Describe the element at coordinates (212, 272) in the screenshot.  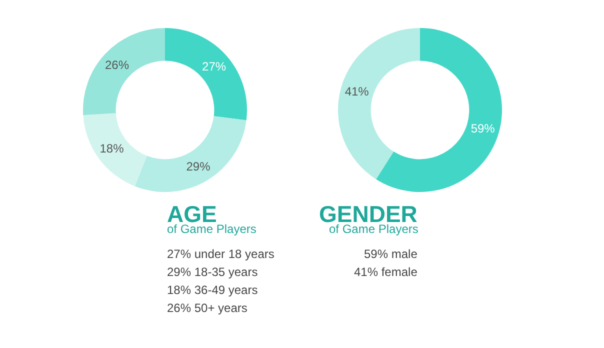
I see `text: 29% 18-35 years` at that location.